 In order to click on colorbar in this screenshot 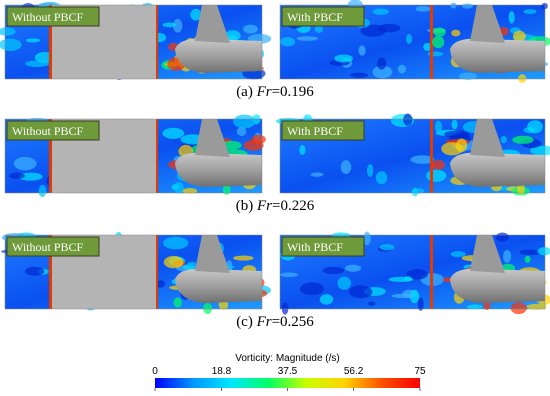, I will do `click(287, 383)`.